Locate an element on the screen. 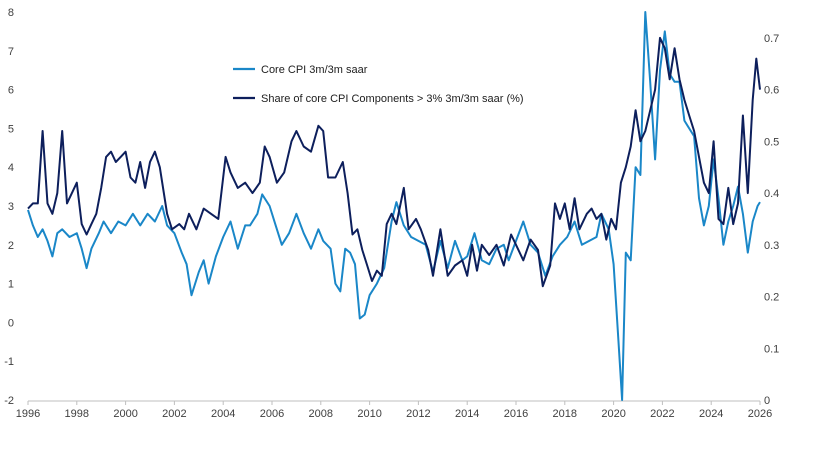 The width and height of the screenshot is (819, 450). y-left-tick-label: 3 is located at coordinates (11, 207).